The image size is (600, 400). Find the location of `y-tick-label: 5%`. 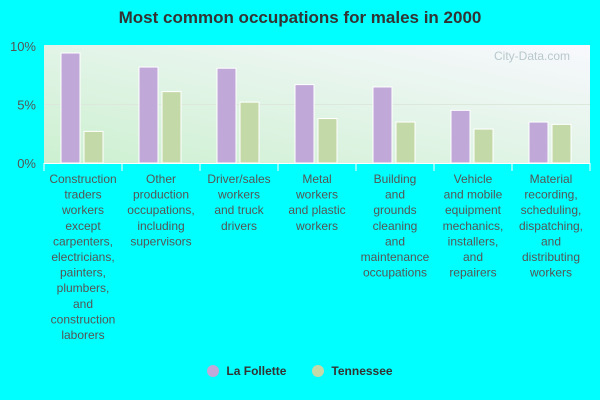

y-tick-label: 5% is located at coordinates (26, 105).